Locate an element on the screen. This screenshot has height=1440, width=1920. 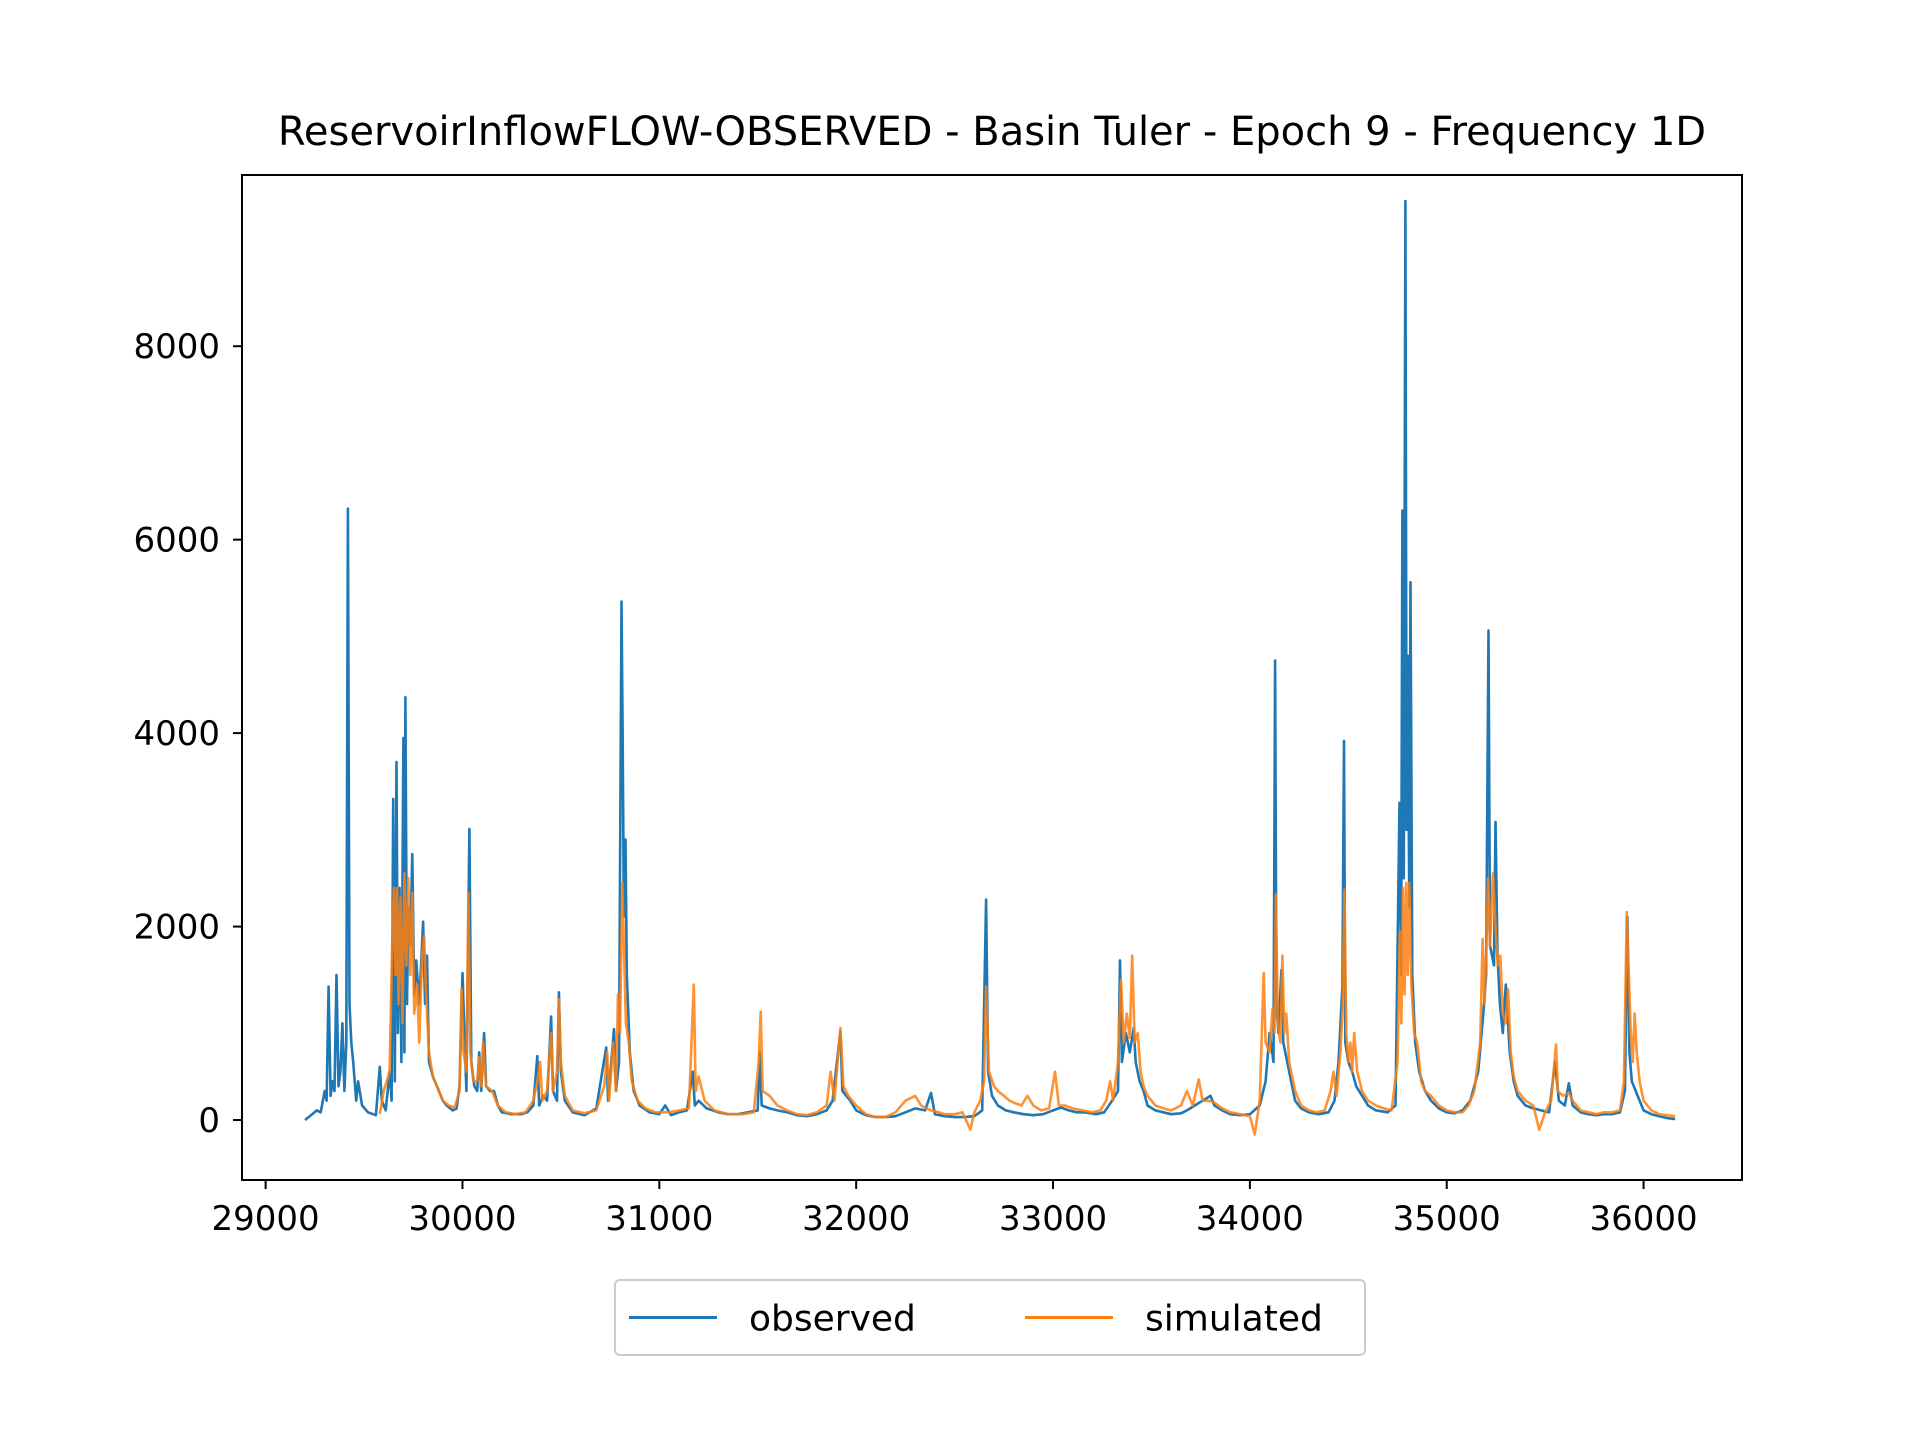
x-tick-label: 30000 is located at coordinates (462, 1219).